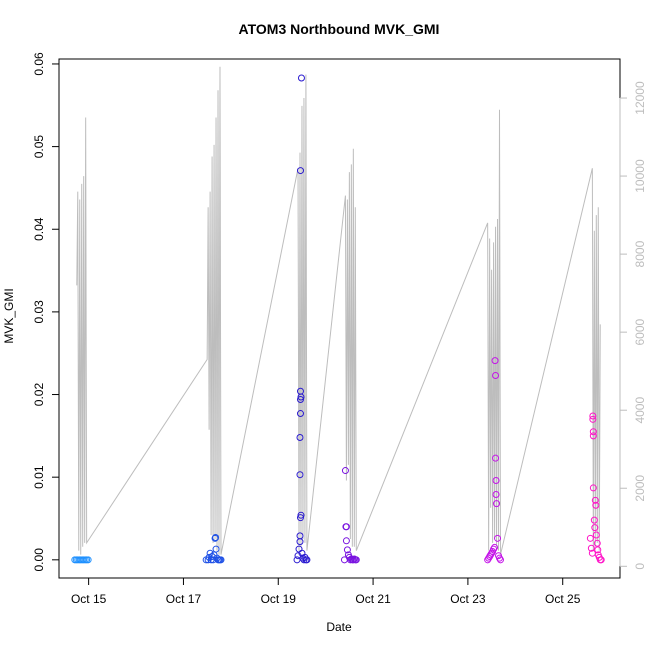 The height and width of the screenshot is (650, 650). What do you see at coordinates (279, 599) in the screenshot?
I see `x-tick-label: Oct 19` at bounding box center [279, 599].